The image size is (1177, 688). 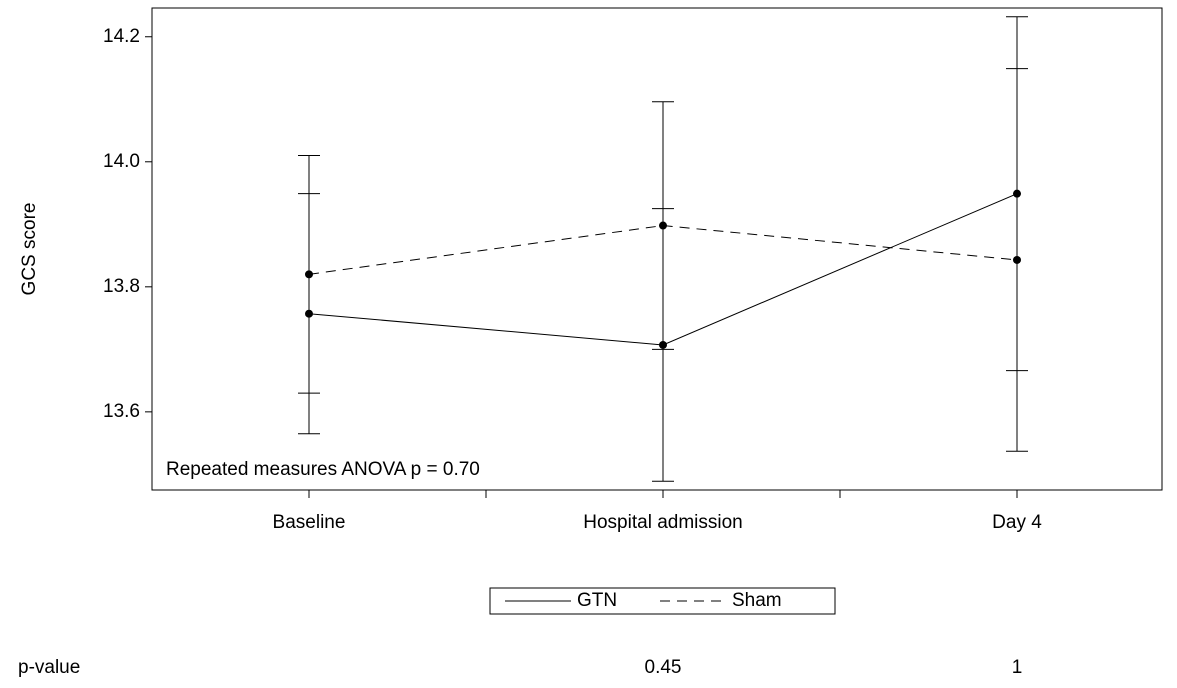 What do you see at coordinates (663, 667) in the screenshot?
I see `p-value: 0.45` at bounding box center [663, 667].